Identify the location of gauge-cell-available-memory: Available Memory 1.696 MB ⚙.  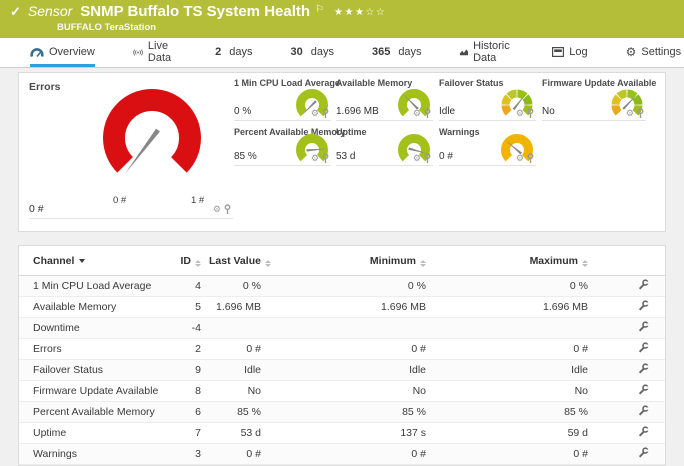
(384, 99).